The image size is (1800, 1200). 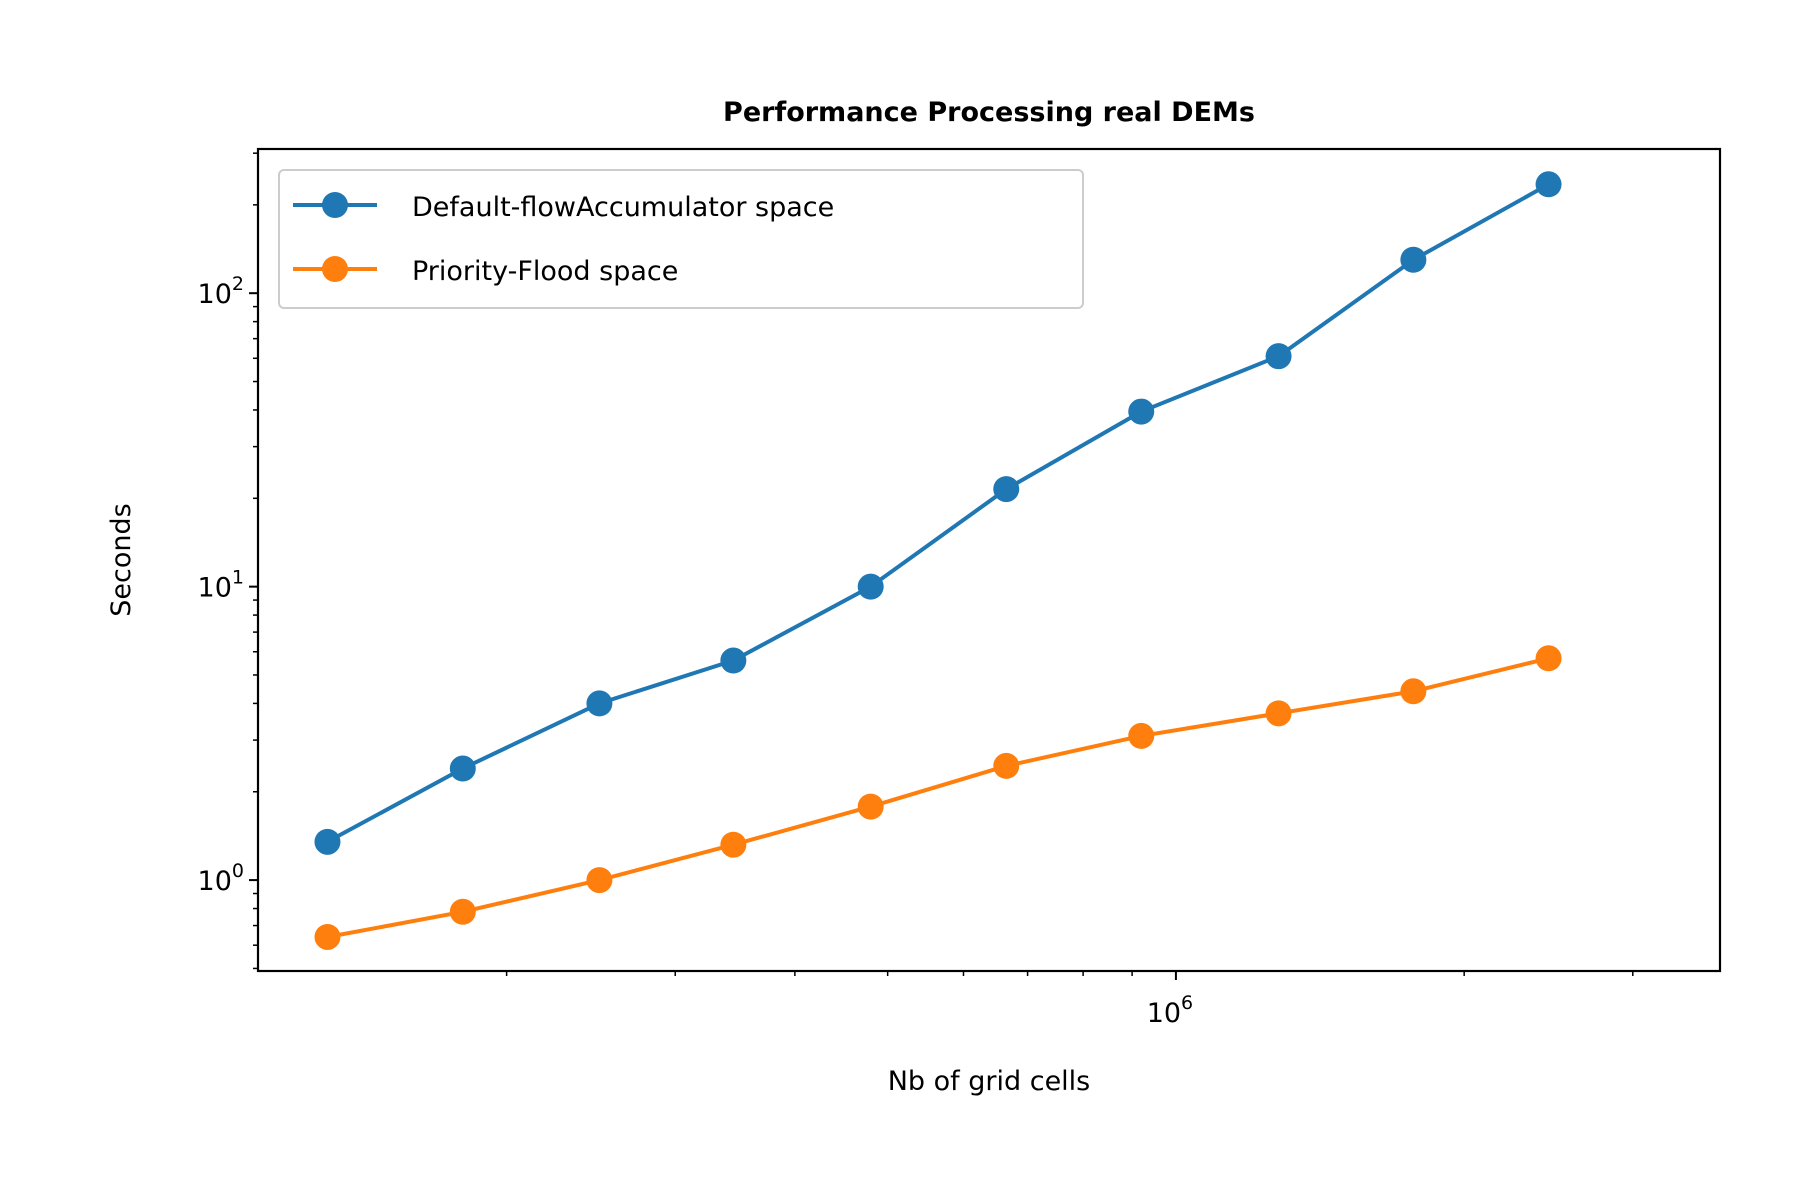 I want to click on legend-box, so click(x=681, y=239).